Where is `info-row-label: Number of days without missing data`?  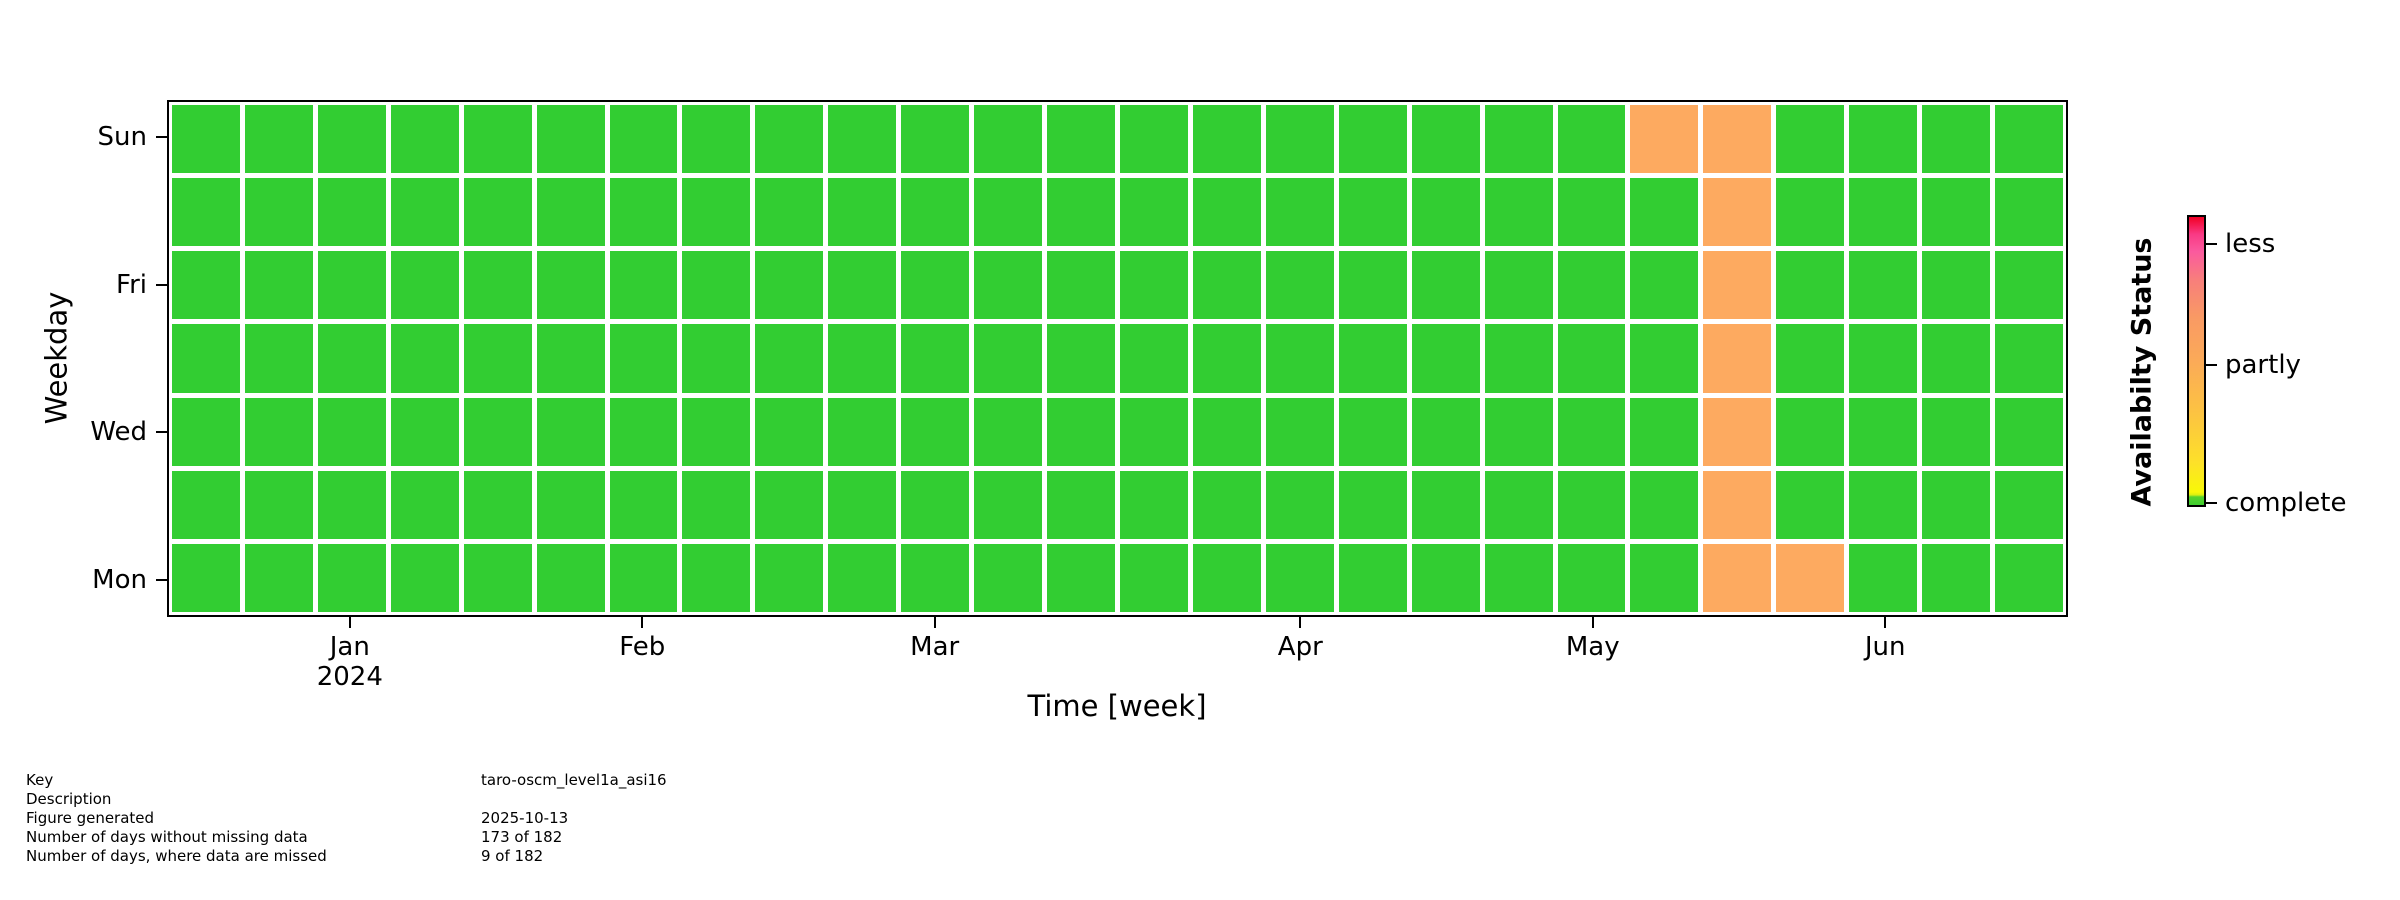 info-row-label: Number of days without missing data is located at coordinates (167, 837).